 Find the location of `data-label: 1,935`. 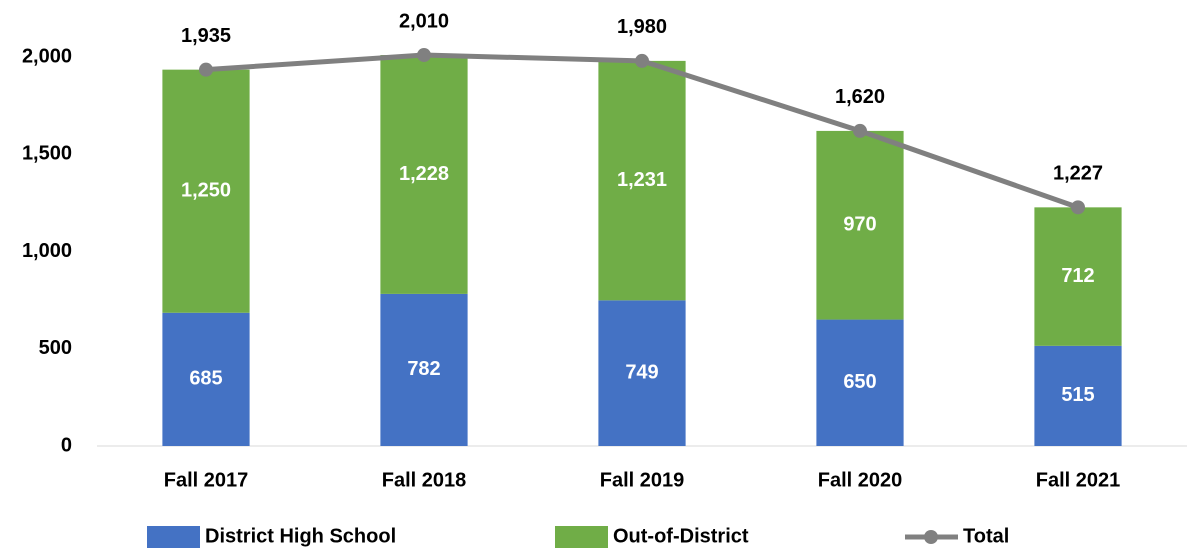

data-label: 1,935 is located at coordinates (206, 36).